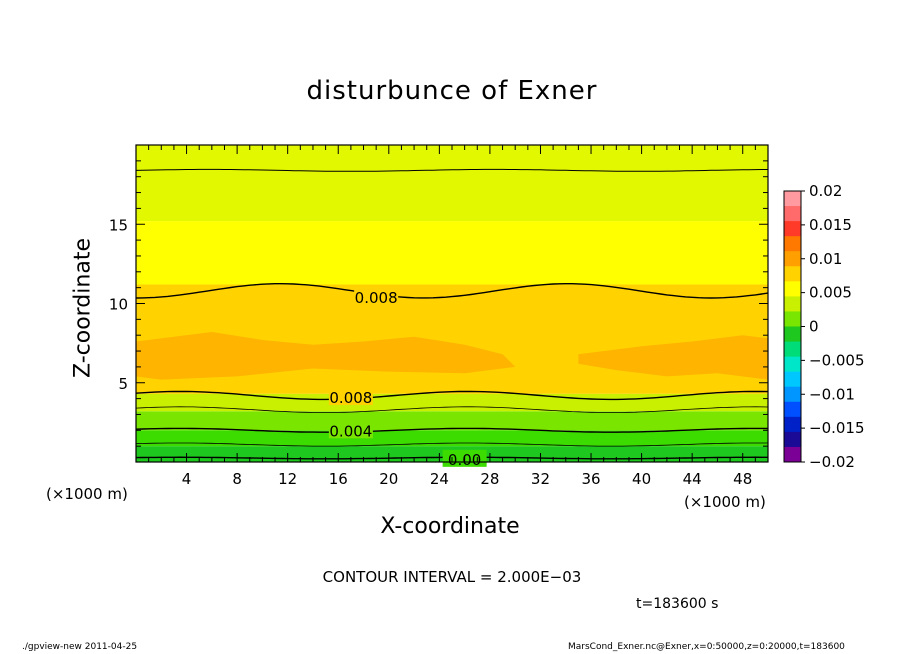  Describe the element at coordinates (452, 91) in the screenshot. I see `chart-title: disturbunce of Exner` at that location.